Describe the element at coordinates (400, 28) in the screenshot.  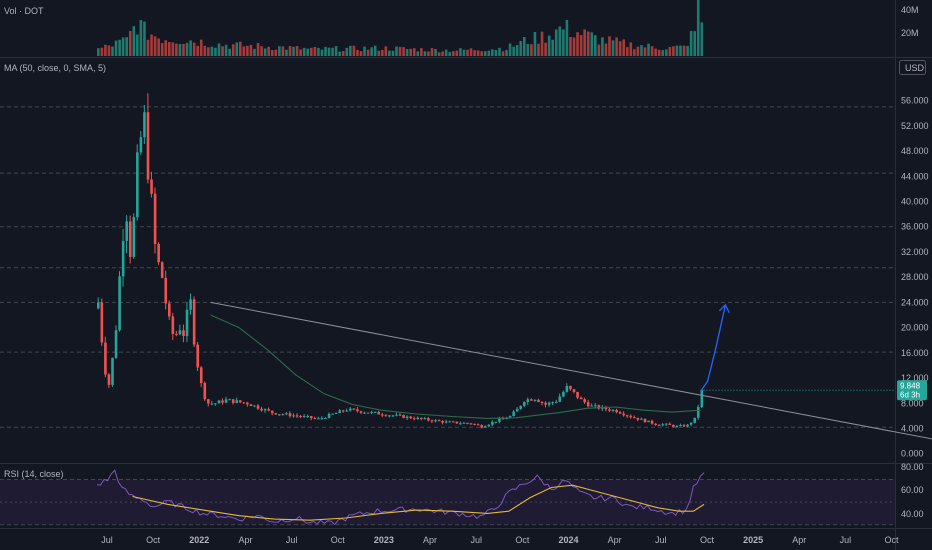
I see `volume-pane` at that location.